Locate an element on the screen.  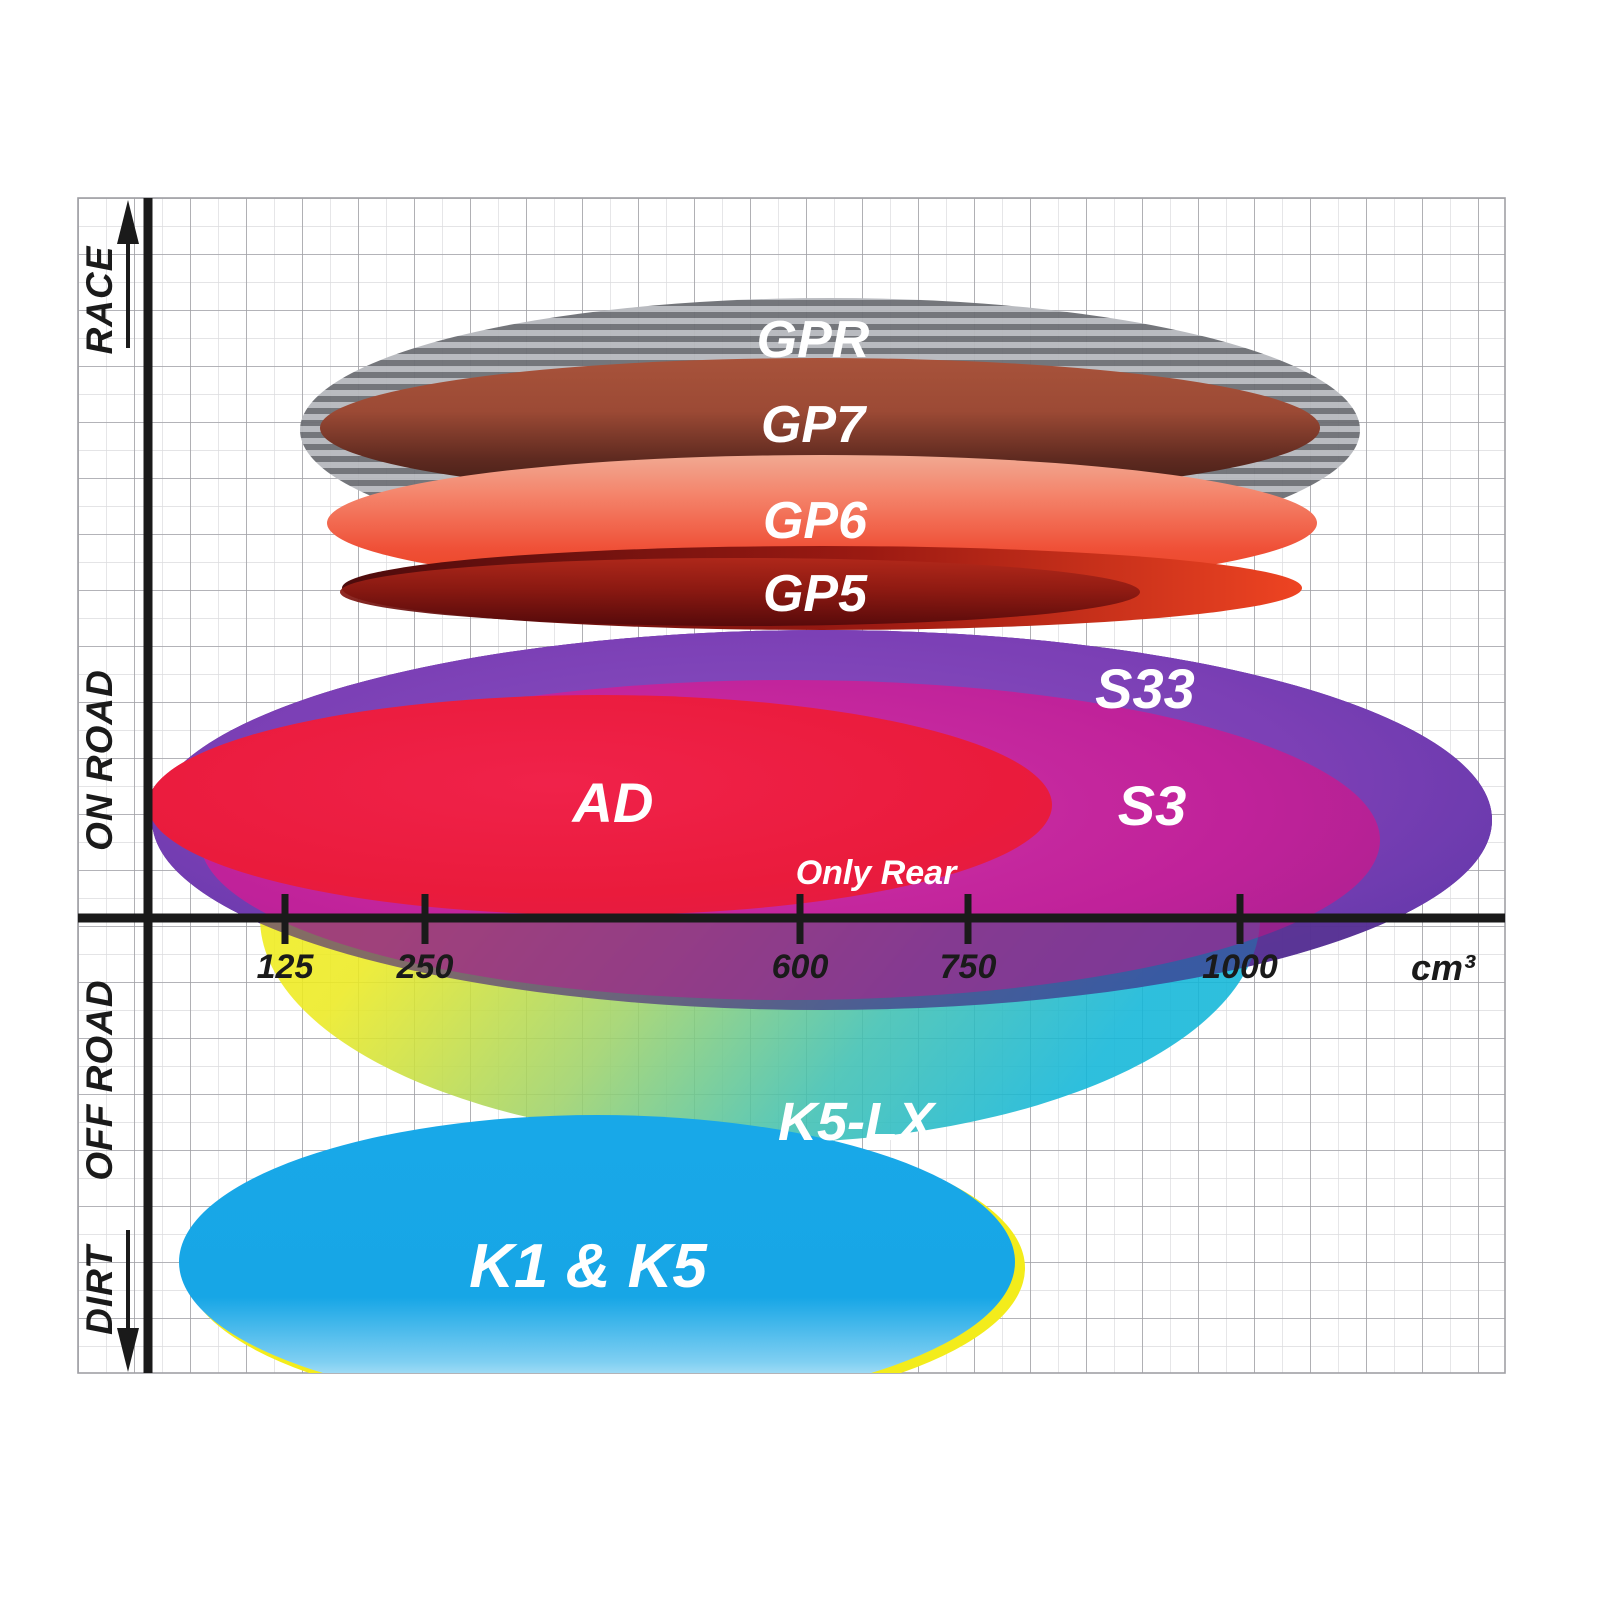
region-label-ad: AD is located at coordinates (612, 802).